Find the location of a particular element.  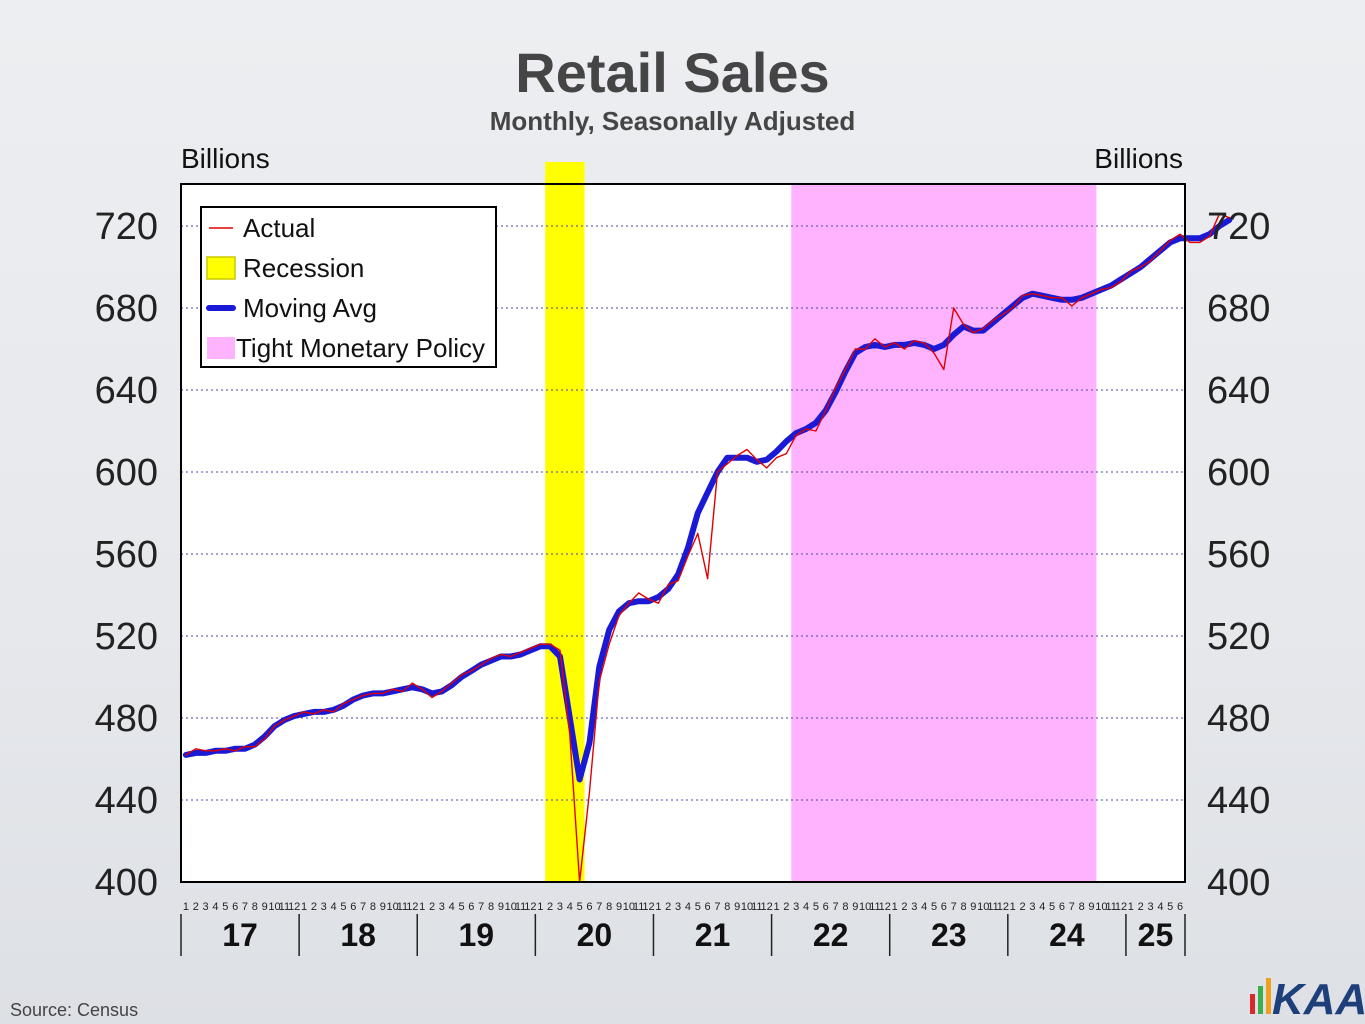

x-year-label: 25 is located at coordinates (1156, 935).